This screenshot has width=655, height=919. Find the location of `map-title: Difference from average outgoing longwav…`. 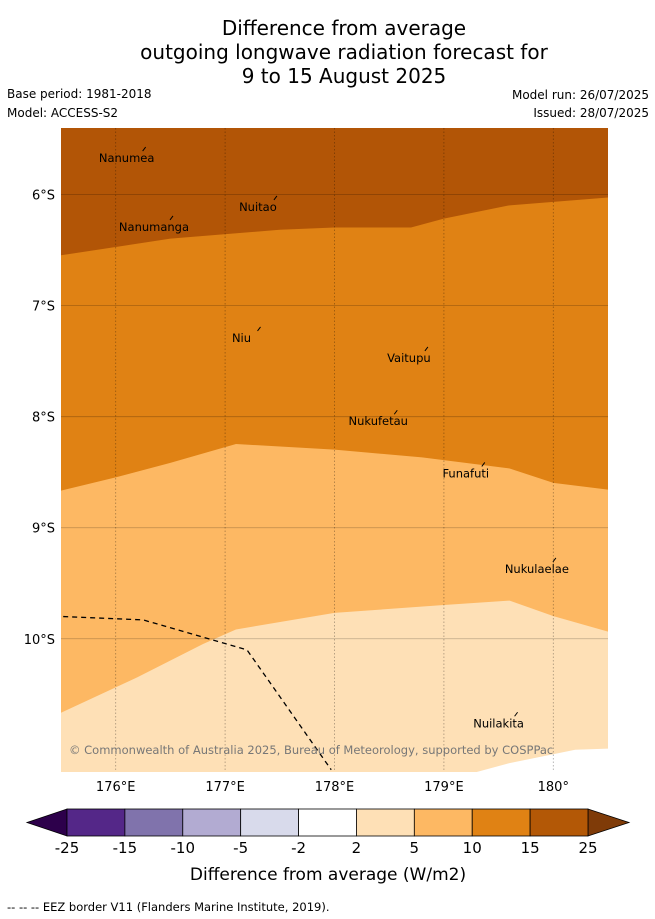

map-title: Difference from average outgoing longwav… is located at coordinates (327, 52).